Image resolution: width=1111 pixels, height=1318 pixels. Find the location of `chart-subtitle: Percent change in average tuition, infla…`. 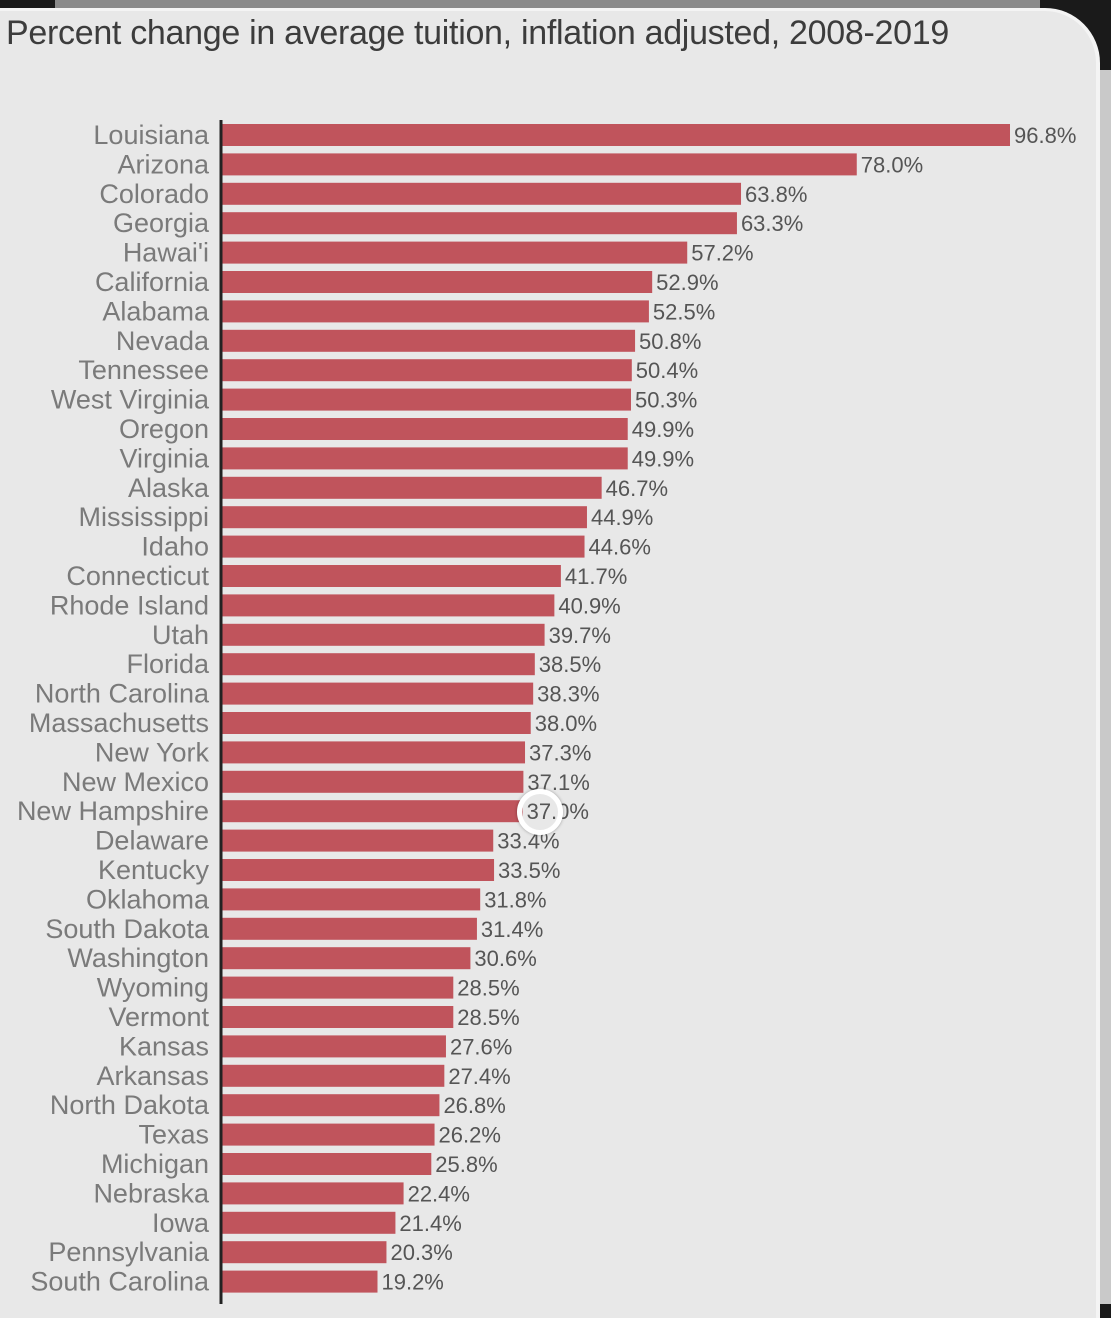

chart-subtitle: Percent change in average tuition, infla… is located at coordinates (477, 33).